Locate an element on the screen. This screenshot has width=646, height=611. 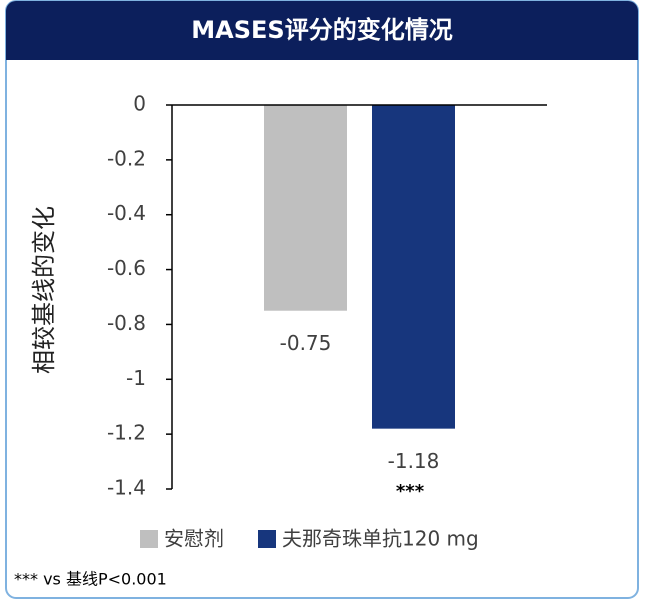
y-tick-label: -0.2 is located at coordinates (126, 158).